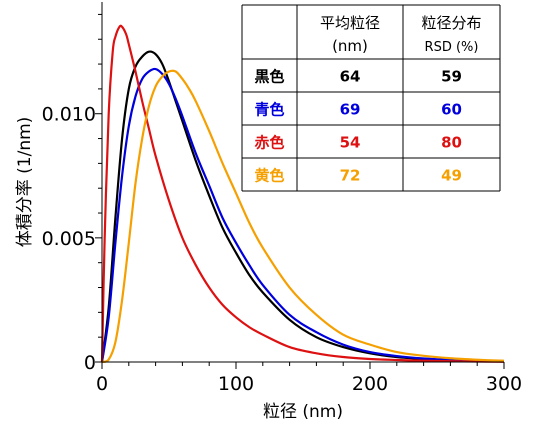 This screenshot has height=439, width=536. What do you see at coordinates (451, 23) in the screenshot?
I see `table-header: 粒径分布` at bounding box center [451, 23].